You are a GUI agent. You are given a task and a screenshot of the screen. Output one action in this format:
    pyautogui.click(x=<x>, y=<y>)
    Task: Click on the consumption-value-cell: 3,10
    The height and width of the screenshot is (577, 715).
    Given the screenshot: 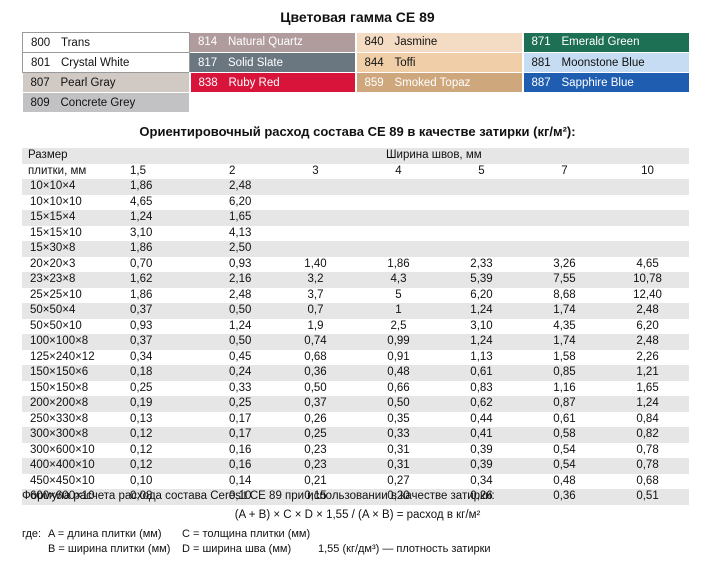 What is the action you would take?
    pyautogui.click(x=481, y=325)
    